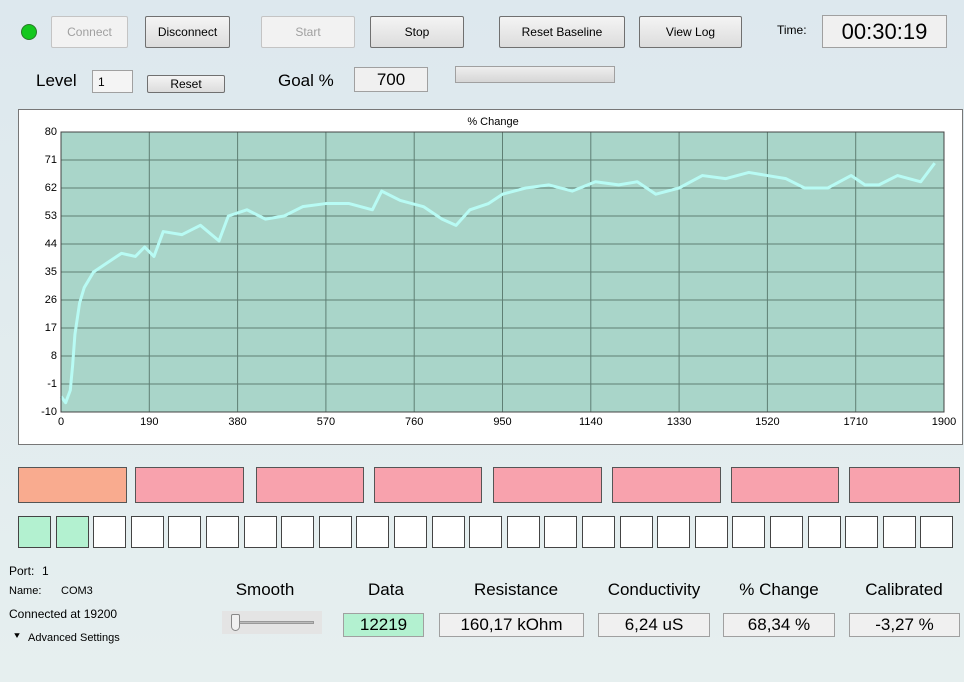  I want to click on readout-label: Resistance, so click(516, 589).